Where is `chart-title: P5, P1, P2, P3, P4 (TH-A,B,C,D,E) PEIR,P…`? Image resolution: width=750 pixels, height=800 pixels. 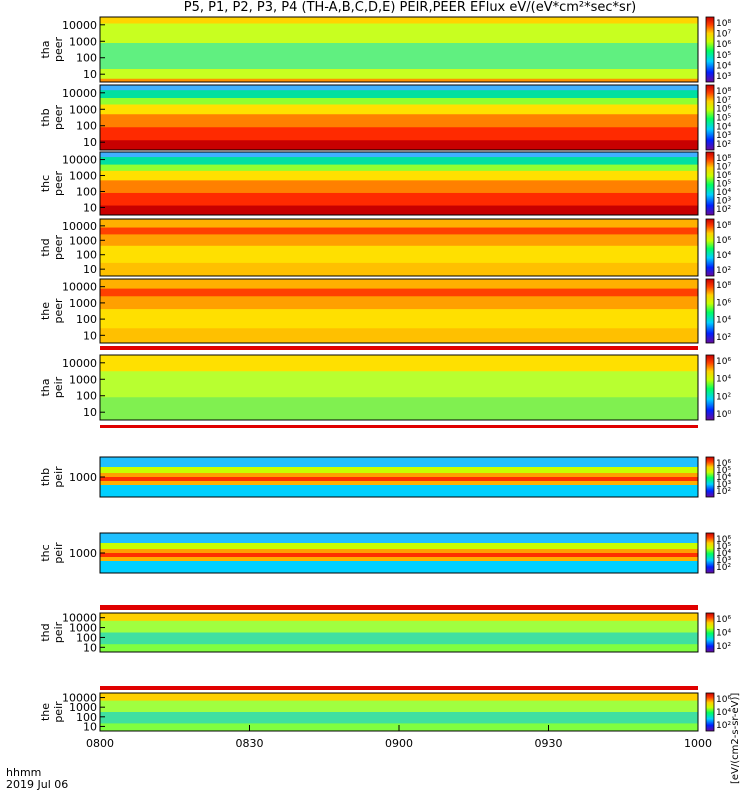
chart-title: P5, P1, P2, P3, P4 (TH-A,B,C,D,E) PEIR,P… is located at coordinates (410, 7).